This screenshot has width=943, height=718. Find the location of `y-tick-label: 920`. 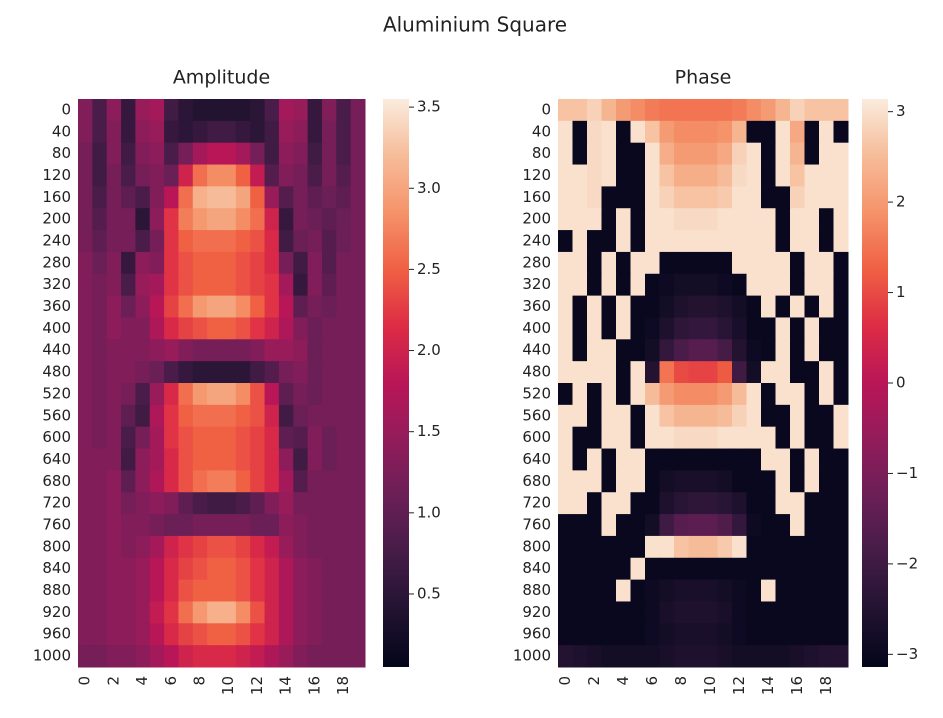

y-tick-label: 920 is located at coordinates (536, 612).